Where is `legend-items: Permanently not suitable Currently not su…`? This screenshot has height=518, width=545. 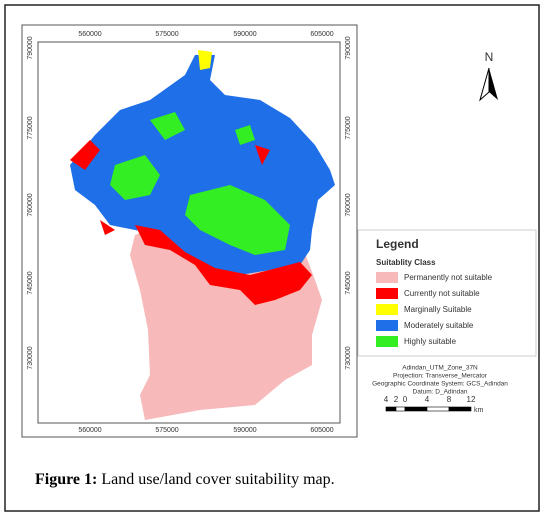
legend-items: Permanently not suitable Currently not su… is located at coordinates (434, 309).